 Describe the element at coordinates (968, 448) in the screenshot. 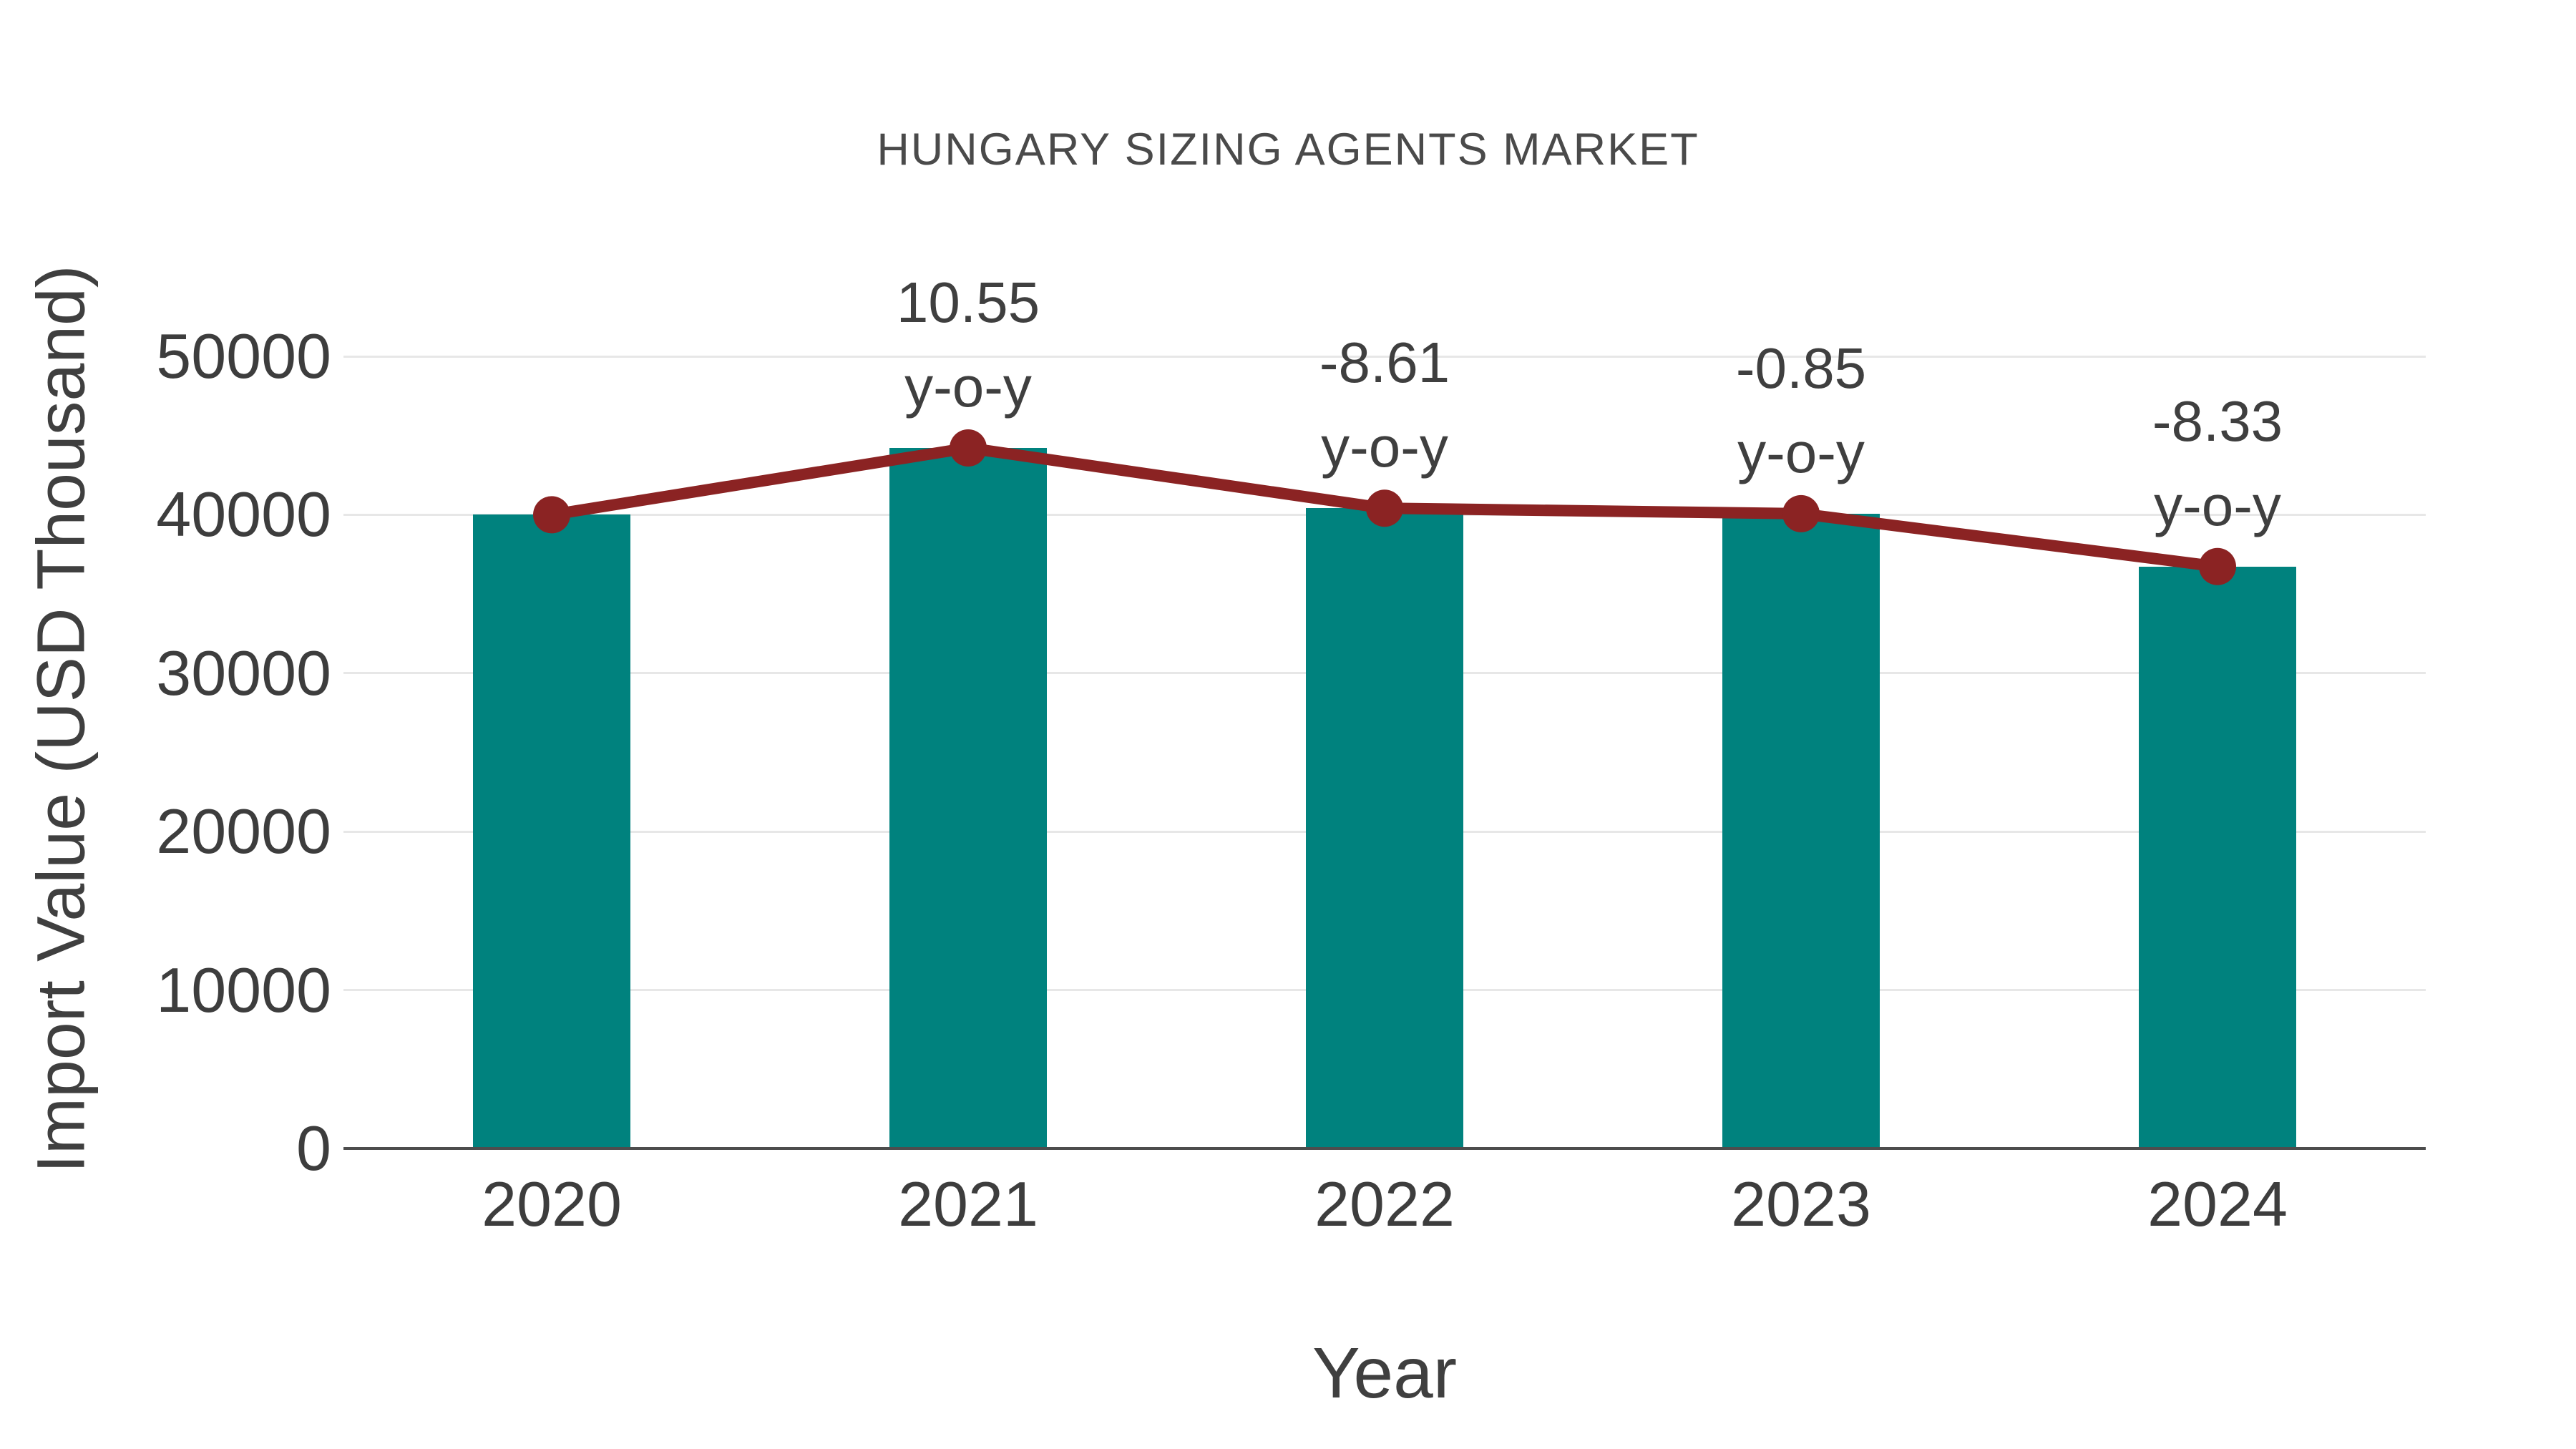

I see `trend-marker-2021` at that location.